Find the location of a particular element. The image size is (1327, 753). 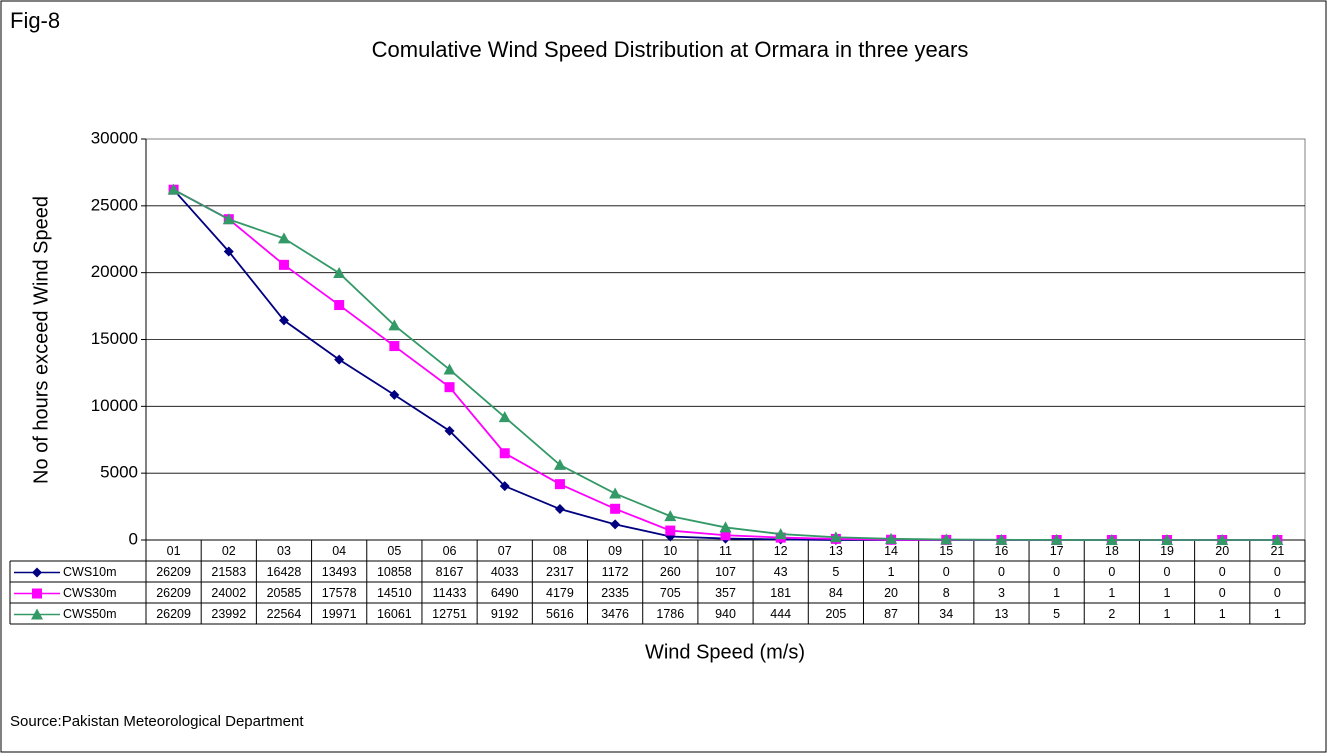

table-value: 1786 is located at coordinates (670, 614).